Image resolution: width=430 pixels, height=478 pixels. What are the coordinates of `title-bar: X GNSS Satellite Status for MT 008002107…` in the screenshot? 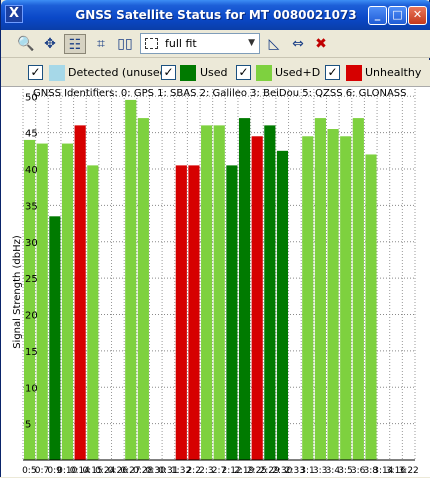 It's located at (215, 15).